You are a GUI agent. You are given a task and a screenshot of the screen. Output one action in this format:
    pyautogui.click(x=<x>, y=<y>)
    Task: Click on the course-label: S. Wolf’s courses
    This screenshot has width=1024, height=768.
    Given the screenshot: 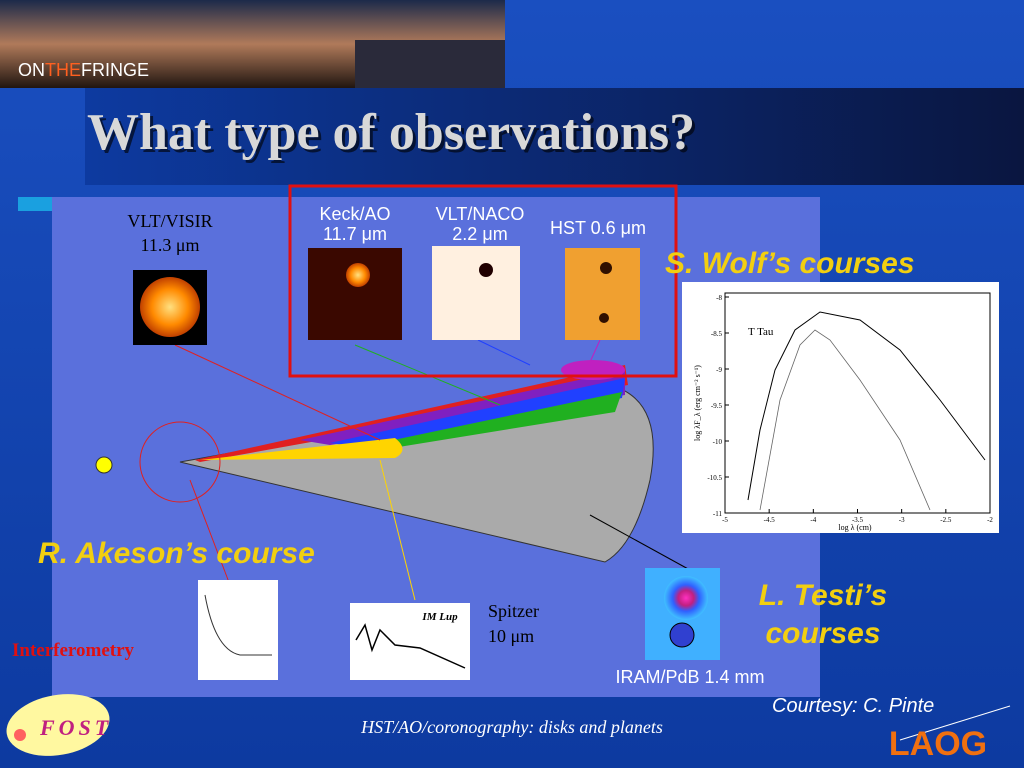 What is the action you would take?
    pyautogui.click(x=790, y=263)
    